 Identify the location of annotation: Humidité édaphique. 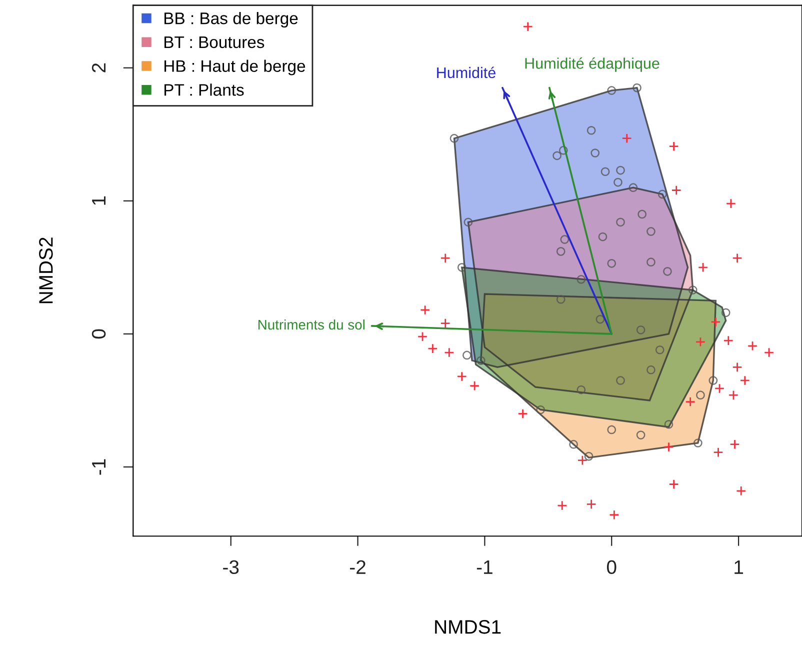
(592, 64).